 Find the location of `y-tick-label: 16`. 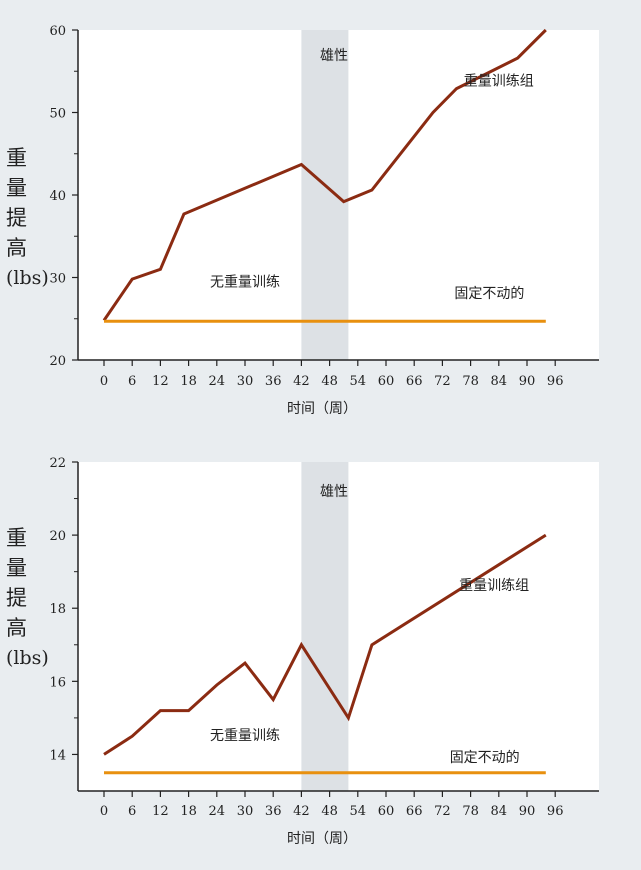

y-tick-label: 16 is located at coordinates (57, 682).